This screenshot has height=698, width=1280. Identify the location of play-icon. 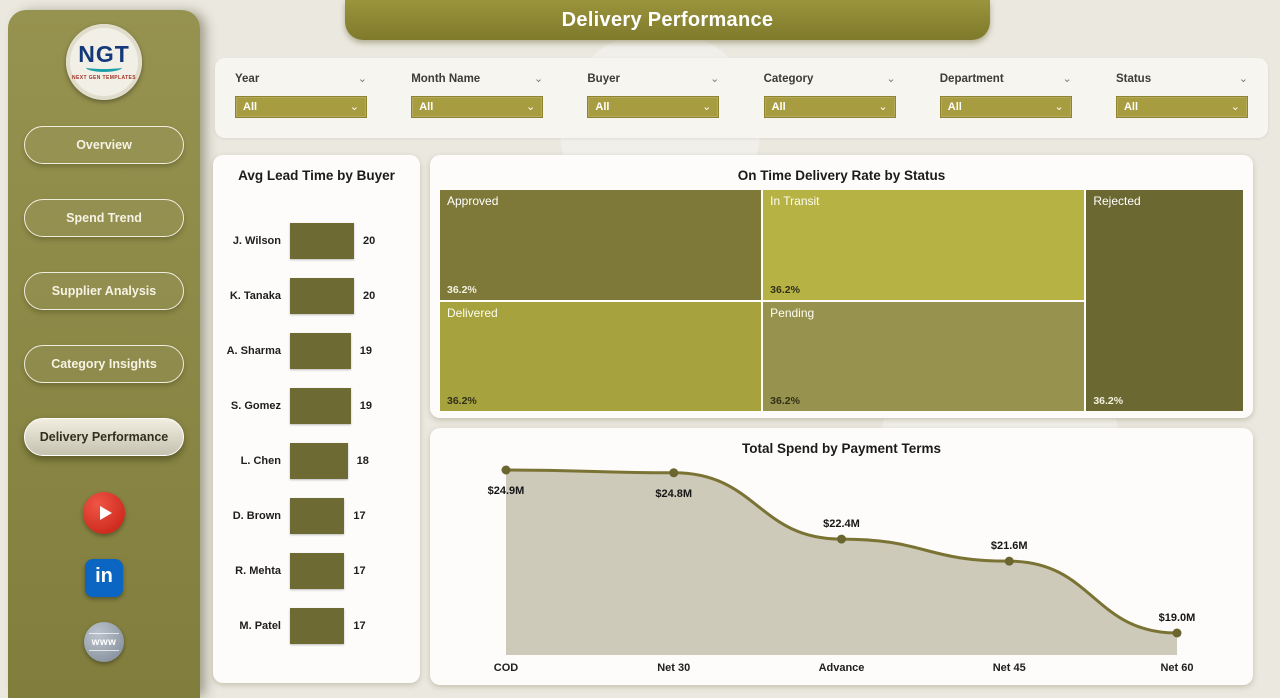
(105, 513).